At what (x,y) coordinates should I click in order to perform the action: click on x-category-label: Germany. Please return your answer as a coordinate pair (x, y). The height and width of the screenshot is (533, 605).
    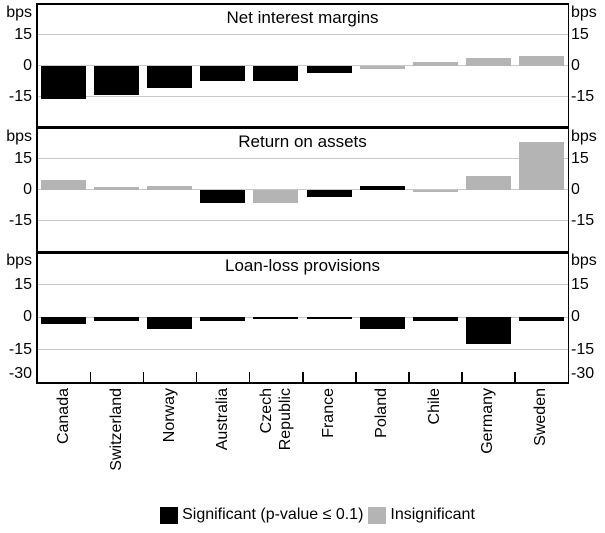
    Looking at the image, I should click on (488, 421).